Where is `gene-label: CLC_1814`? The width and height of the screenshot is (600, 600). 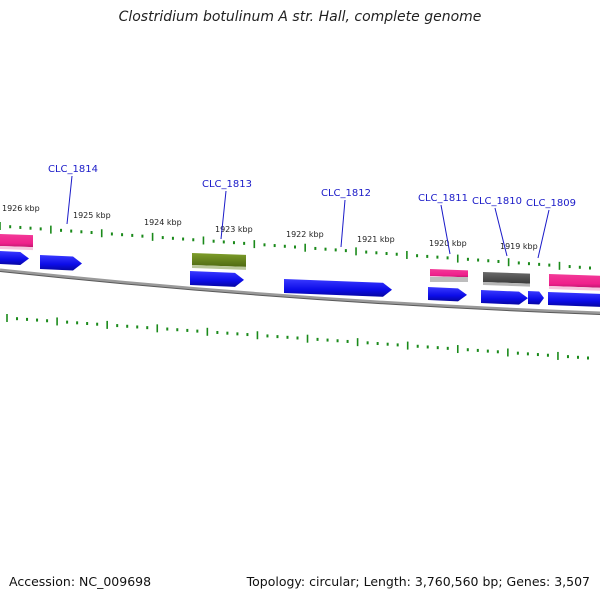 gene-label: CLC_1814 is located at coordinates (73, 169).